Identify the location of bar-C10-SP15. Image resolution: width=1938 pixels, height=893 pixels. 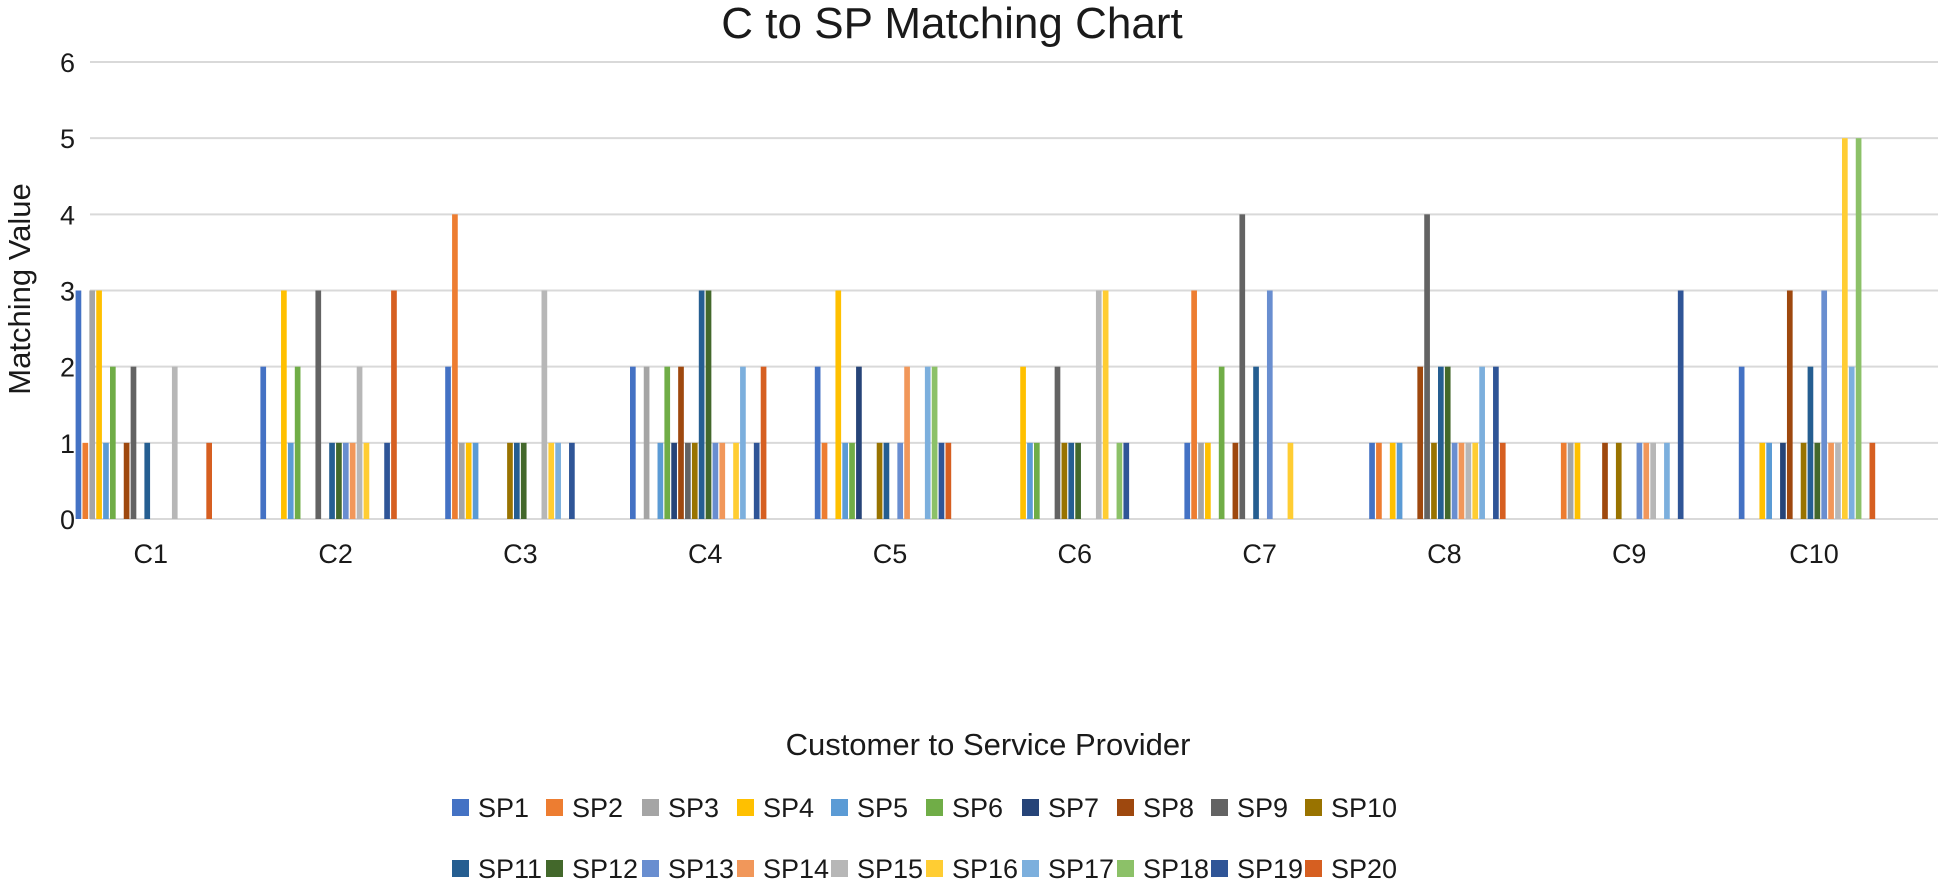
(1838, 480).